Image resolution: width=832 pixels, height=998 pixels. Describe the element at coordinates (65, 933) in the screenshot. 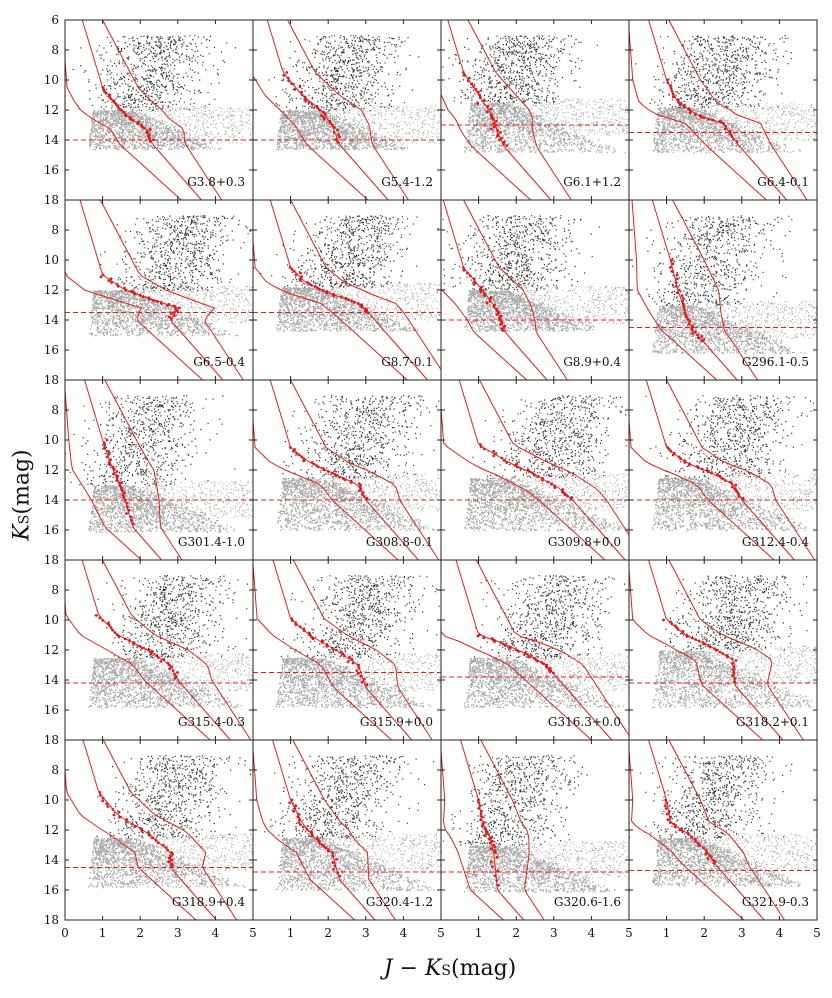

I see `x-tick-label: 0` at that location.